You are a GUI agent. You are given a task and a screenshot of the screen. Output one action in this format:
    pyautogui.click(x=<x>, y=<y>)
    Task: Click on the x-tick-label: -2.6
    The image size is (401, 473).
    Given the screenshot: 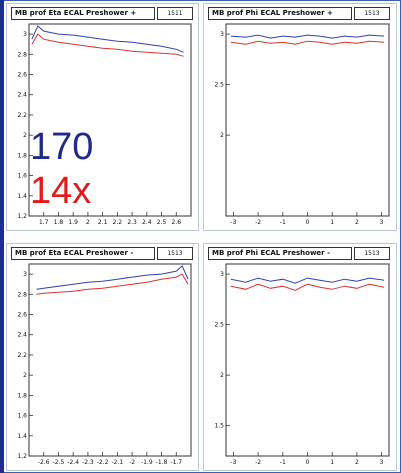 What is the action you would take?
    pyautogui.click(x=44, y=462)
    